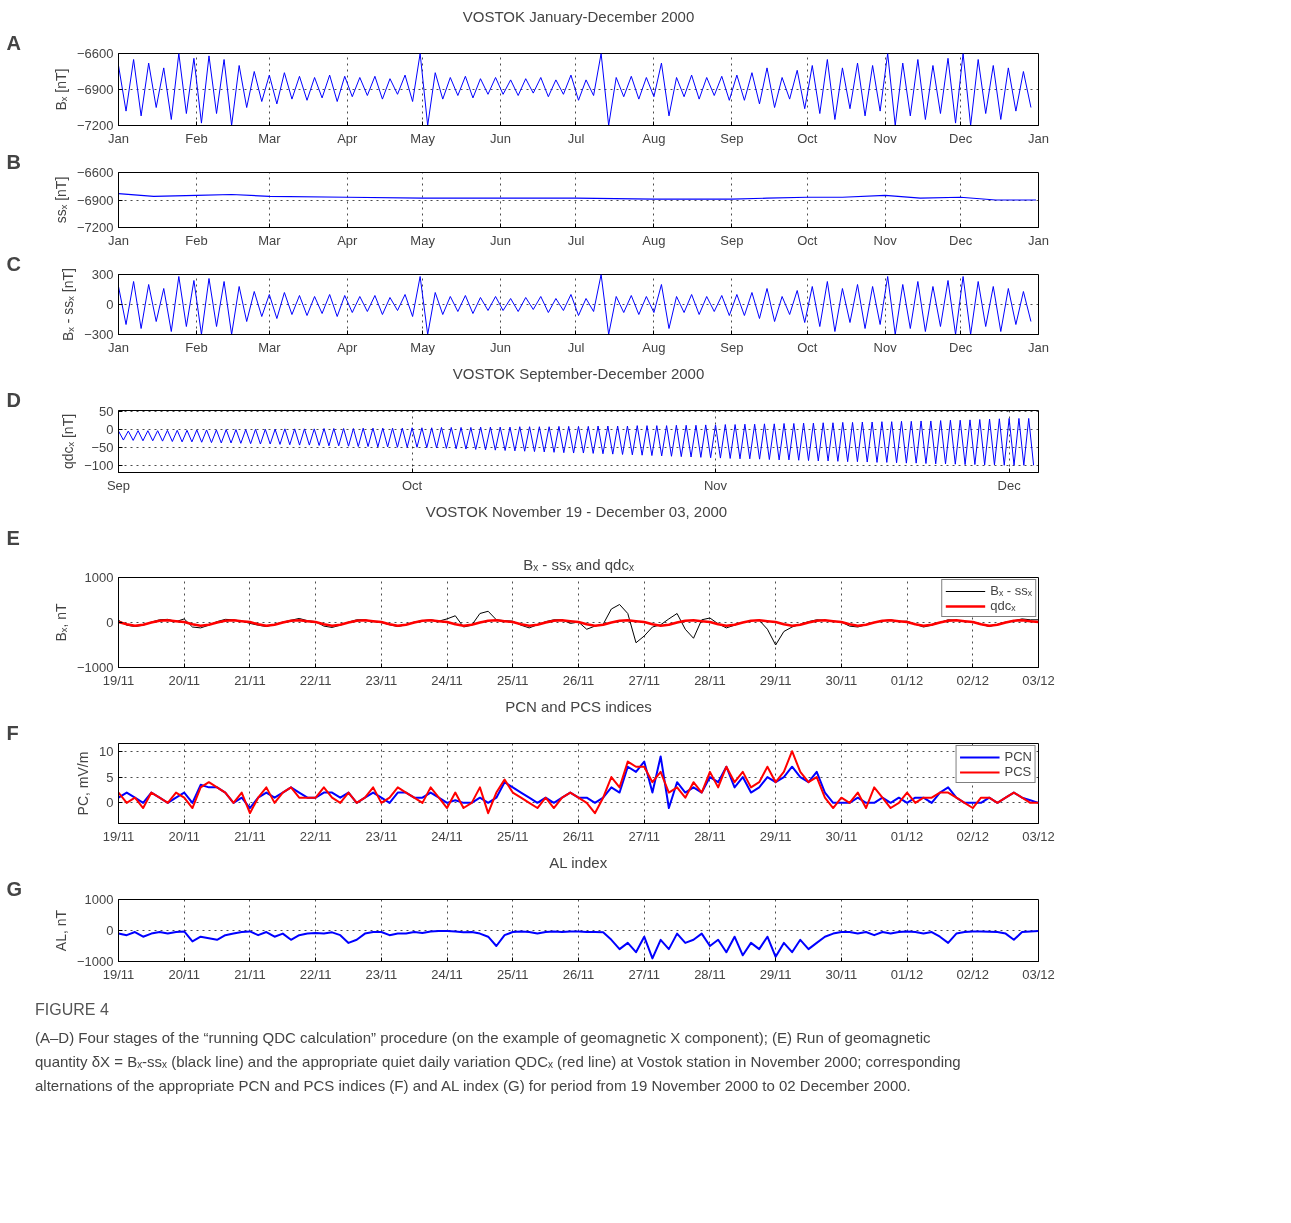  What do you see at coordinates (473, 1085) in the screenshot?
I see `text: alternations of the appropriate PCN and PCS indices (F) and AL index (G) for period from 19 November 2000 to 02 December 2000.` at bounding box center [473, 1085].